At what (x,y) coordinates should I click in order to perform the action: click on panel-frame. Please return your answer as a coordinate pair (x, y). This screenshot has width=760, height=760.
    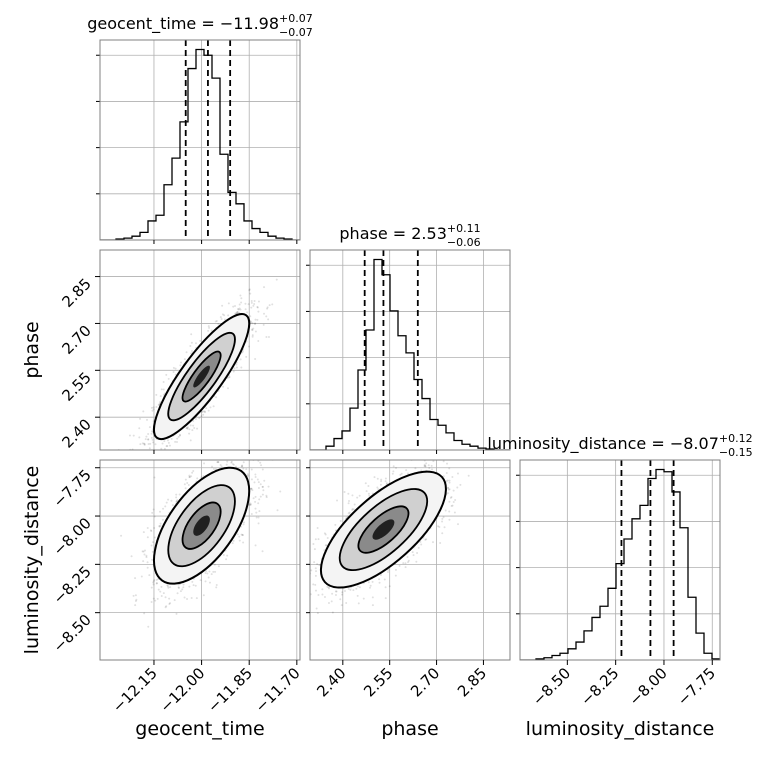
    Looking at the image, I should click on (200, 140).